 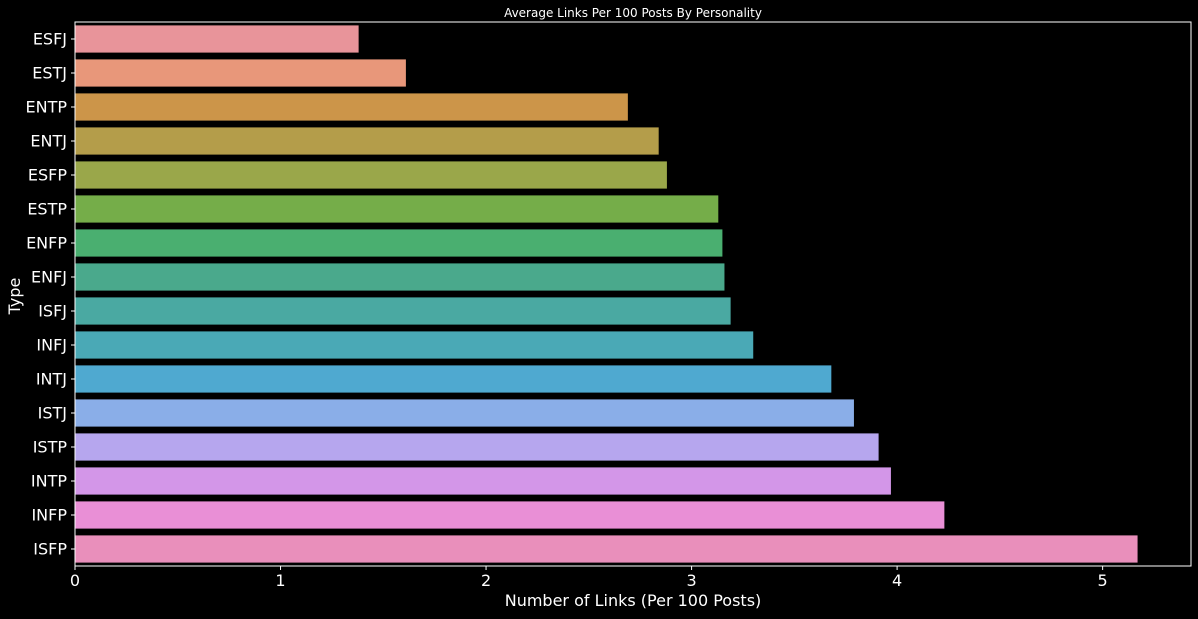 I want to click on x-tick-label: 2, so click(x=486, y=580).